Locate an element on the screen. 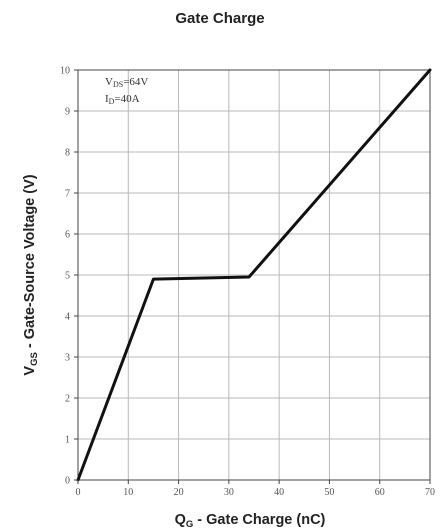 Image resolution: width=440 pixels, height=532 pixels. x-tick-label: 10 is located at coordinates (128, 492).